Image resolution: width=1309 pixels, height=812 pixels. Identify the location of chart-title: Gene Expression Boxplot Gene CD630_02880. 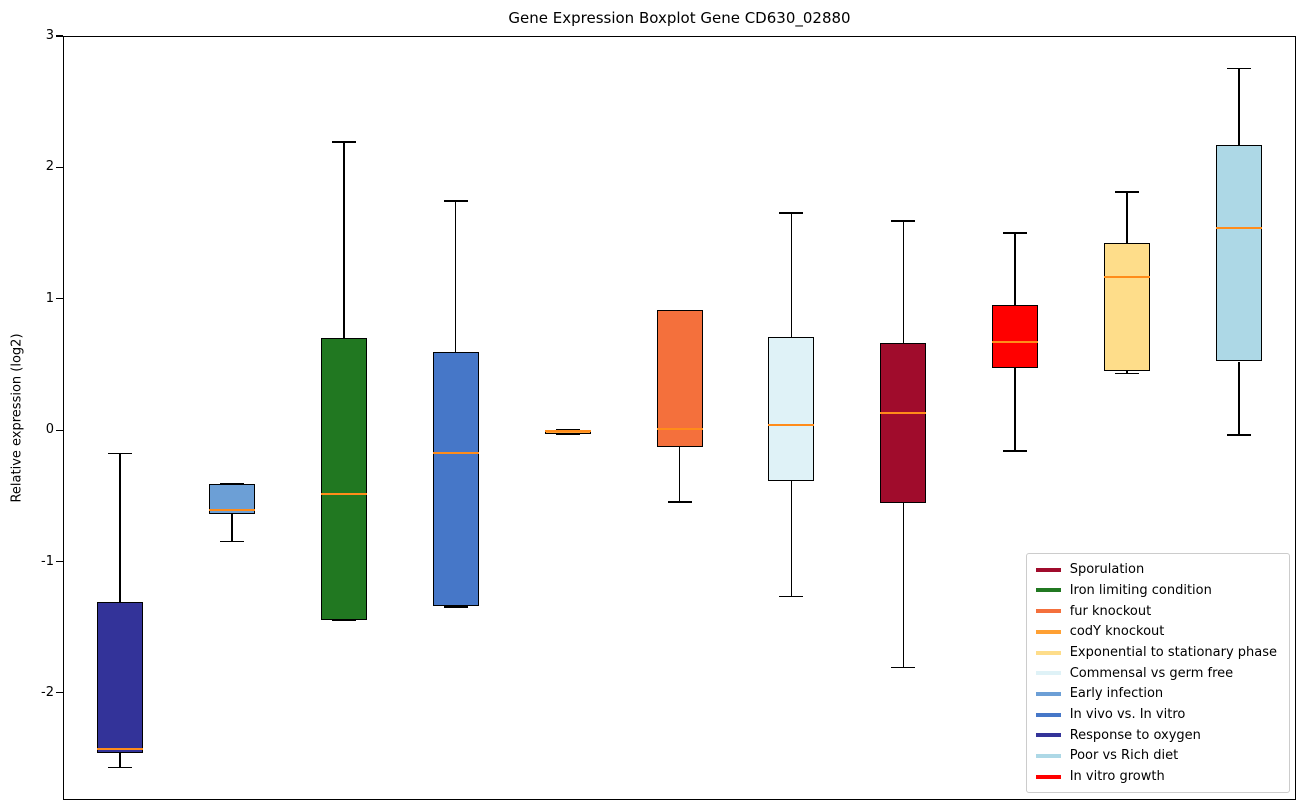
(679, 18).